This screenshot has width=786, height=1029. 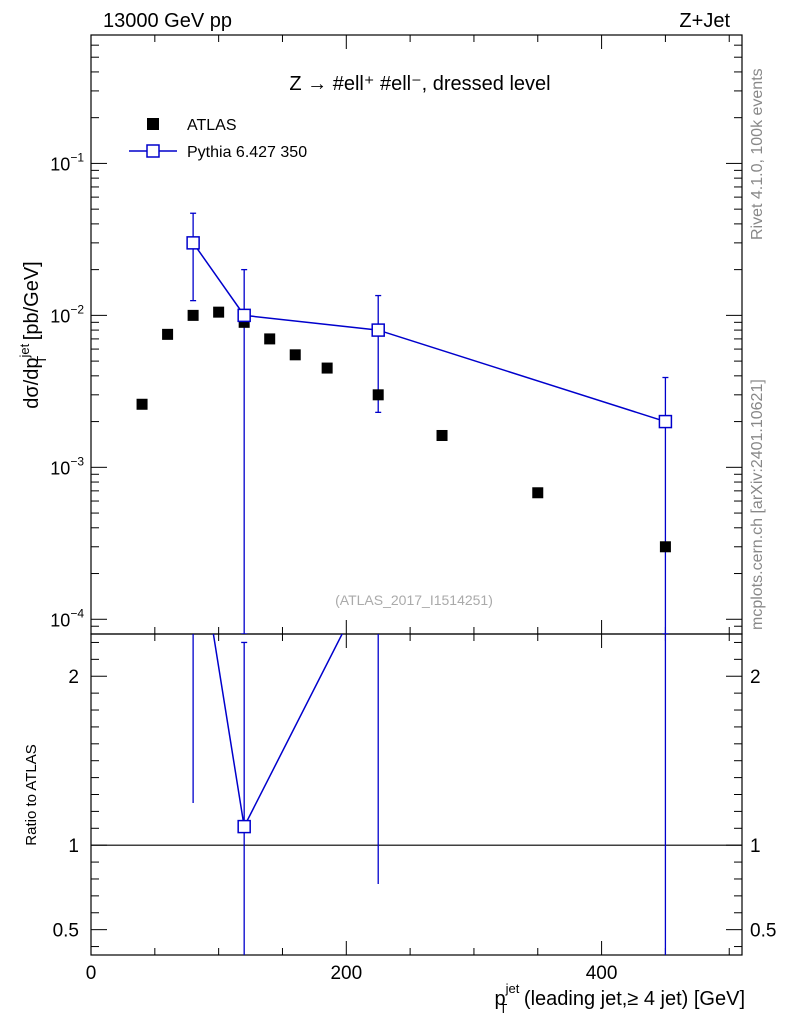 What do you see at coordinates (31, 794) in the screenshot?
I see `ratio-y-axis-label: Ratio to ATLAS` at bounding box center [31, 794].